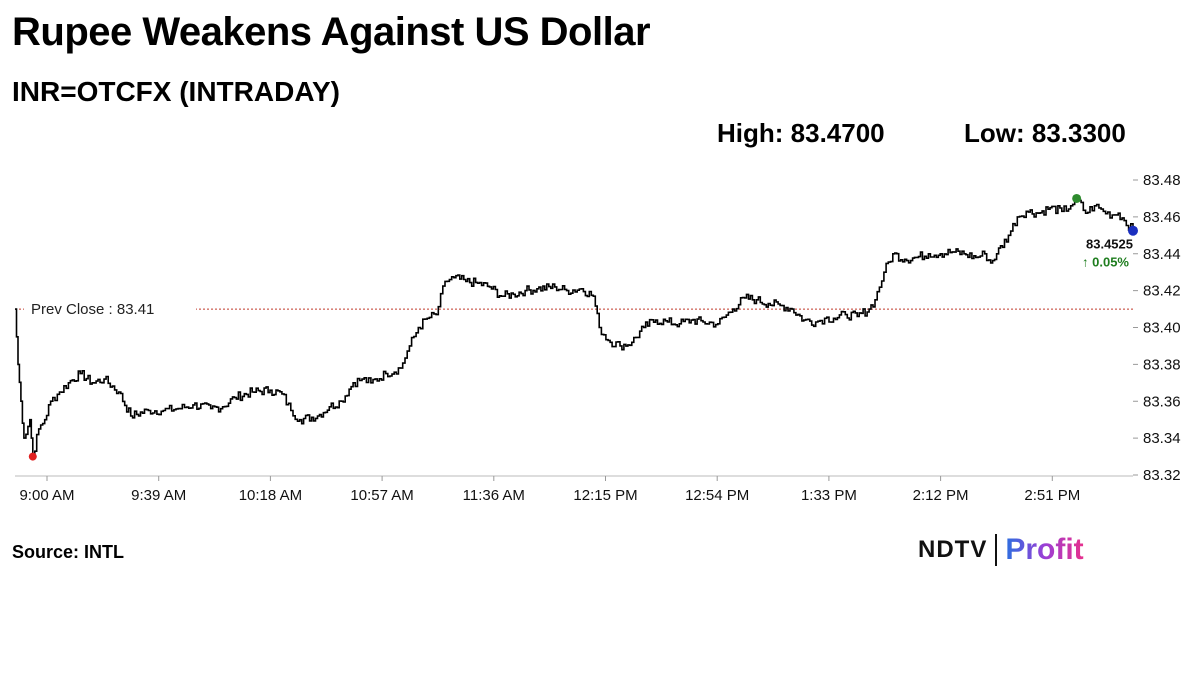 This screenshot has width=1200, height=675. I want to click on day-high-label: High: 83.4700, so click(801, 133).